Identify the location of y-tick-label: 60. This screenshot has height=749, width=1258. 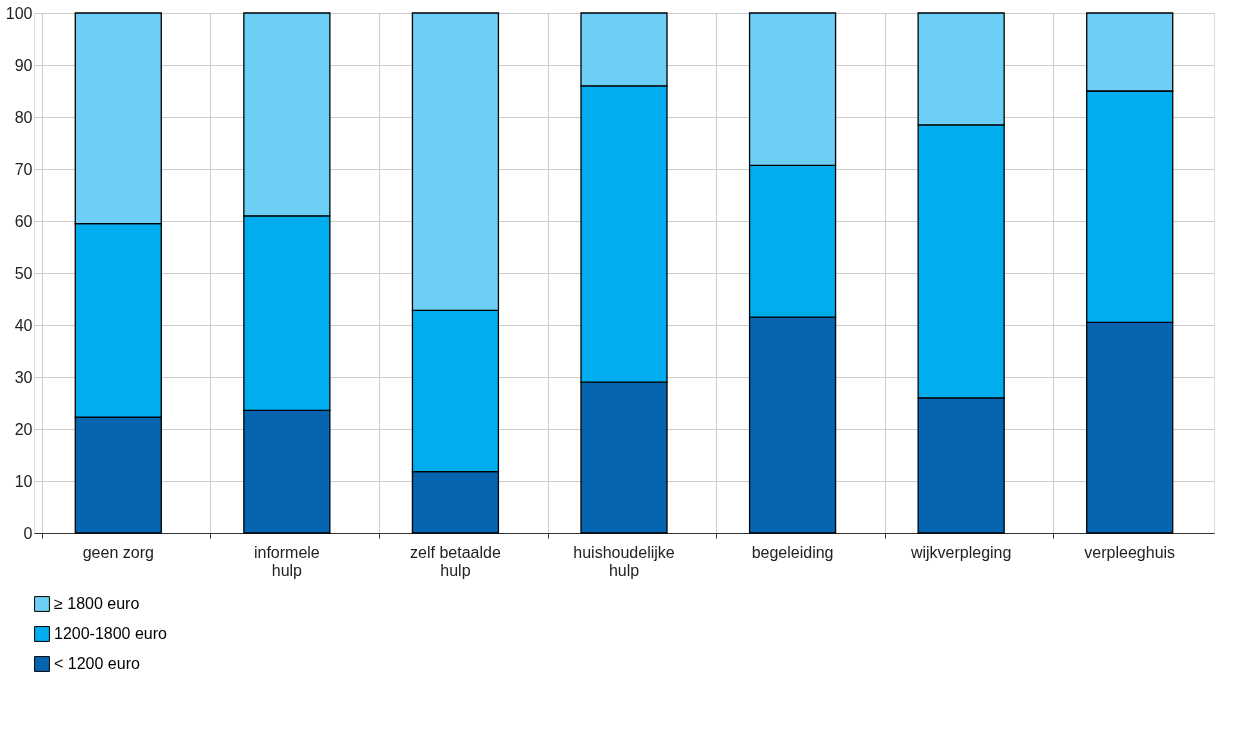
(23, 221).